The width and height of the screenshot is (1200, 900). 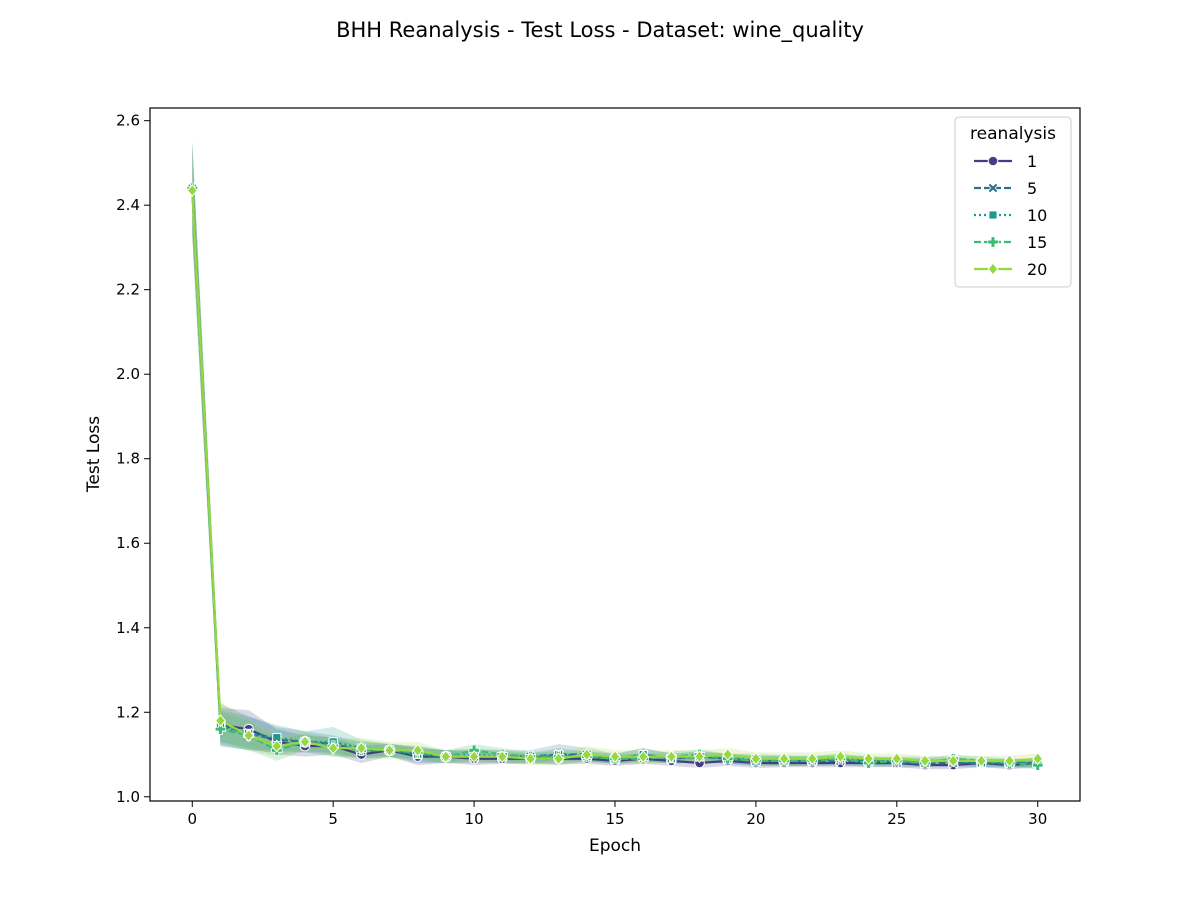 I want to click on legend-label-1: 1, so click(x=1032, y=161).